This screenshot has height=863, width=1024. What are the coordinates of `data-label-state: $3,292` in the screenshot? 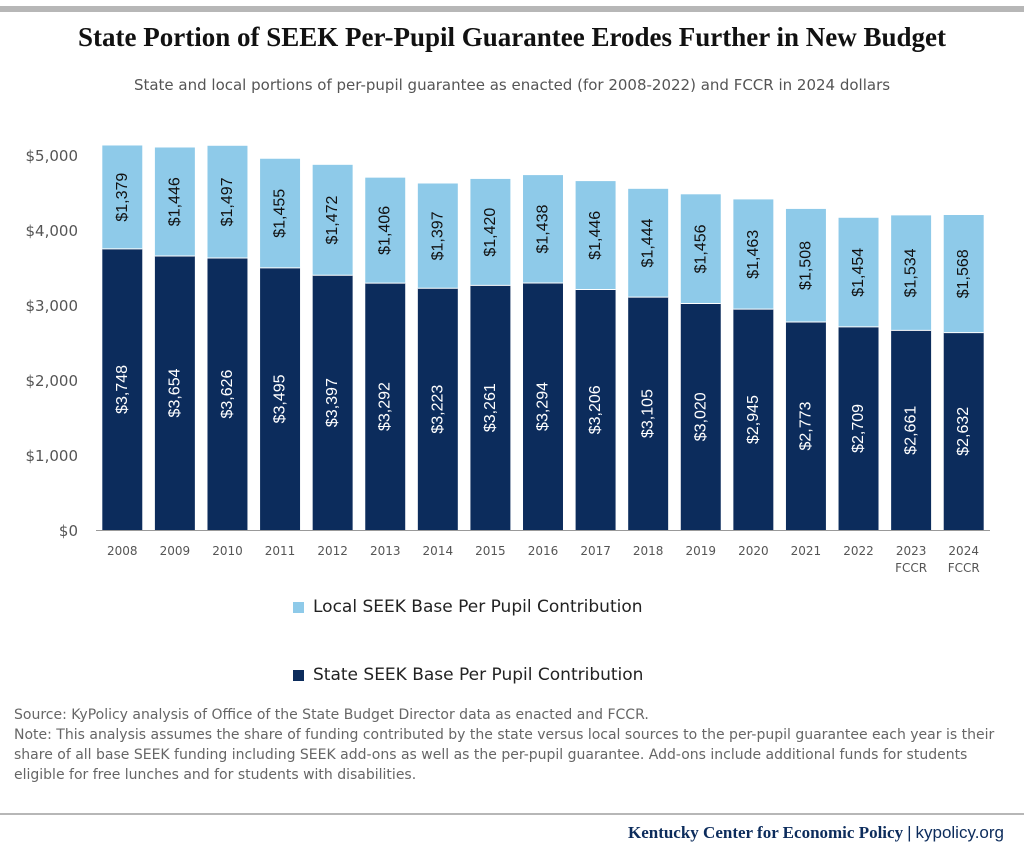 It's located at (385, 406).